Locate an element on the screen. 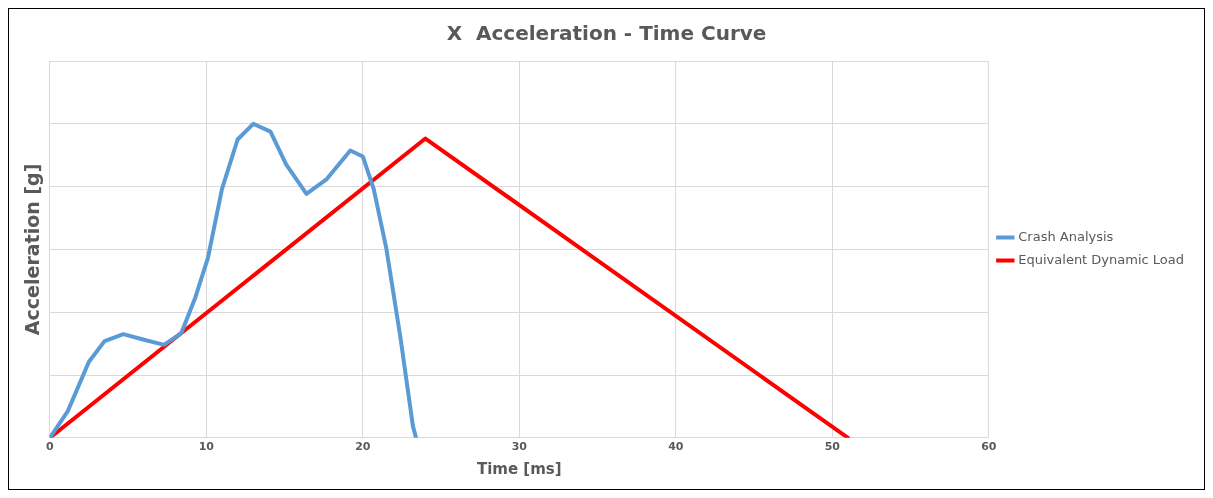 Image resolution: width=1213 pixels, height=498 pixels. x-tick-label: 60 is located at coordinates (989, 447).